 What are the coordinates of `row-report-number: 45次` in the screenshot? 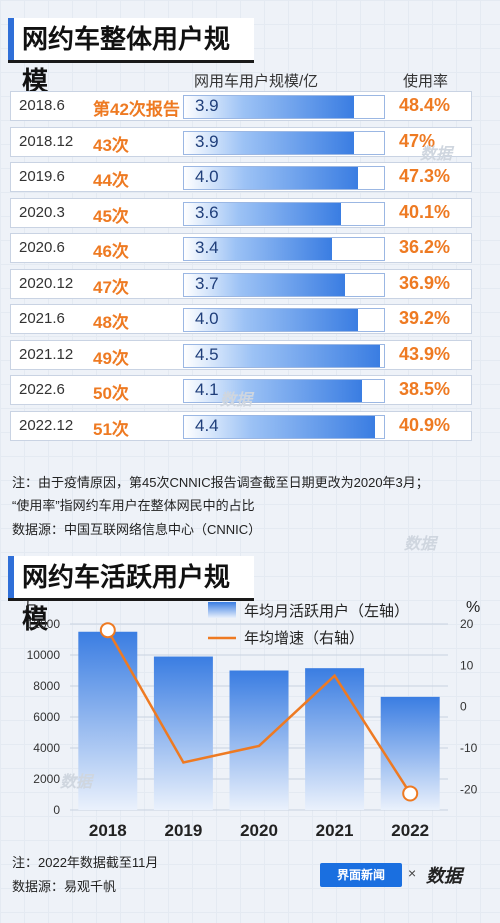 It's located at (111, 216).